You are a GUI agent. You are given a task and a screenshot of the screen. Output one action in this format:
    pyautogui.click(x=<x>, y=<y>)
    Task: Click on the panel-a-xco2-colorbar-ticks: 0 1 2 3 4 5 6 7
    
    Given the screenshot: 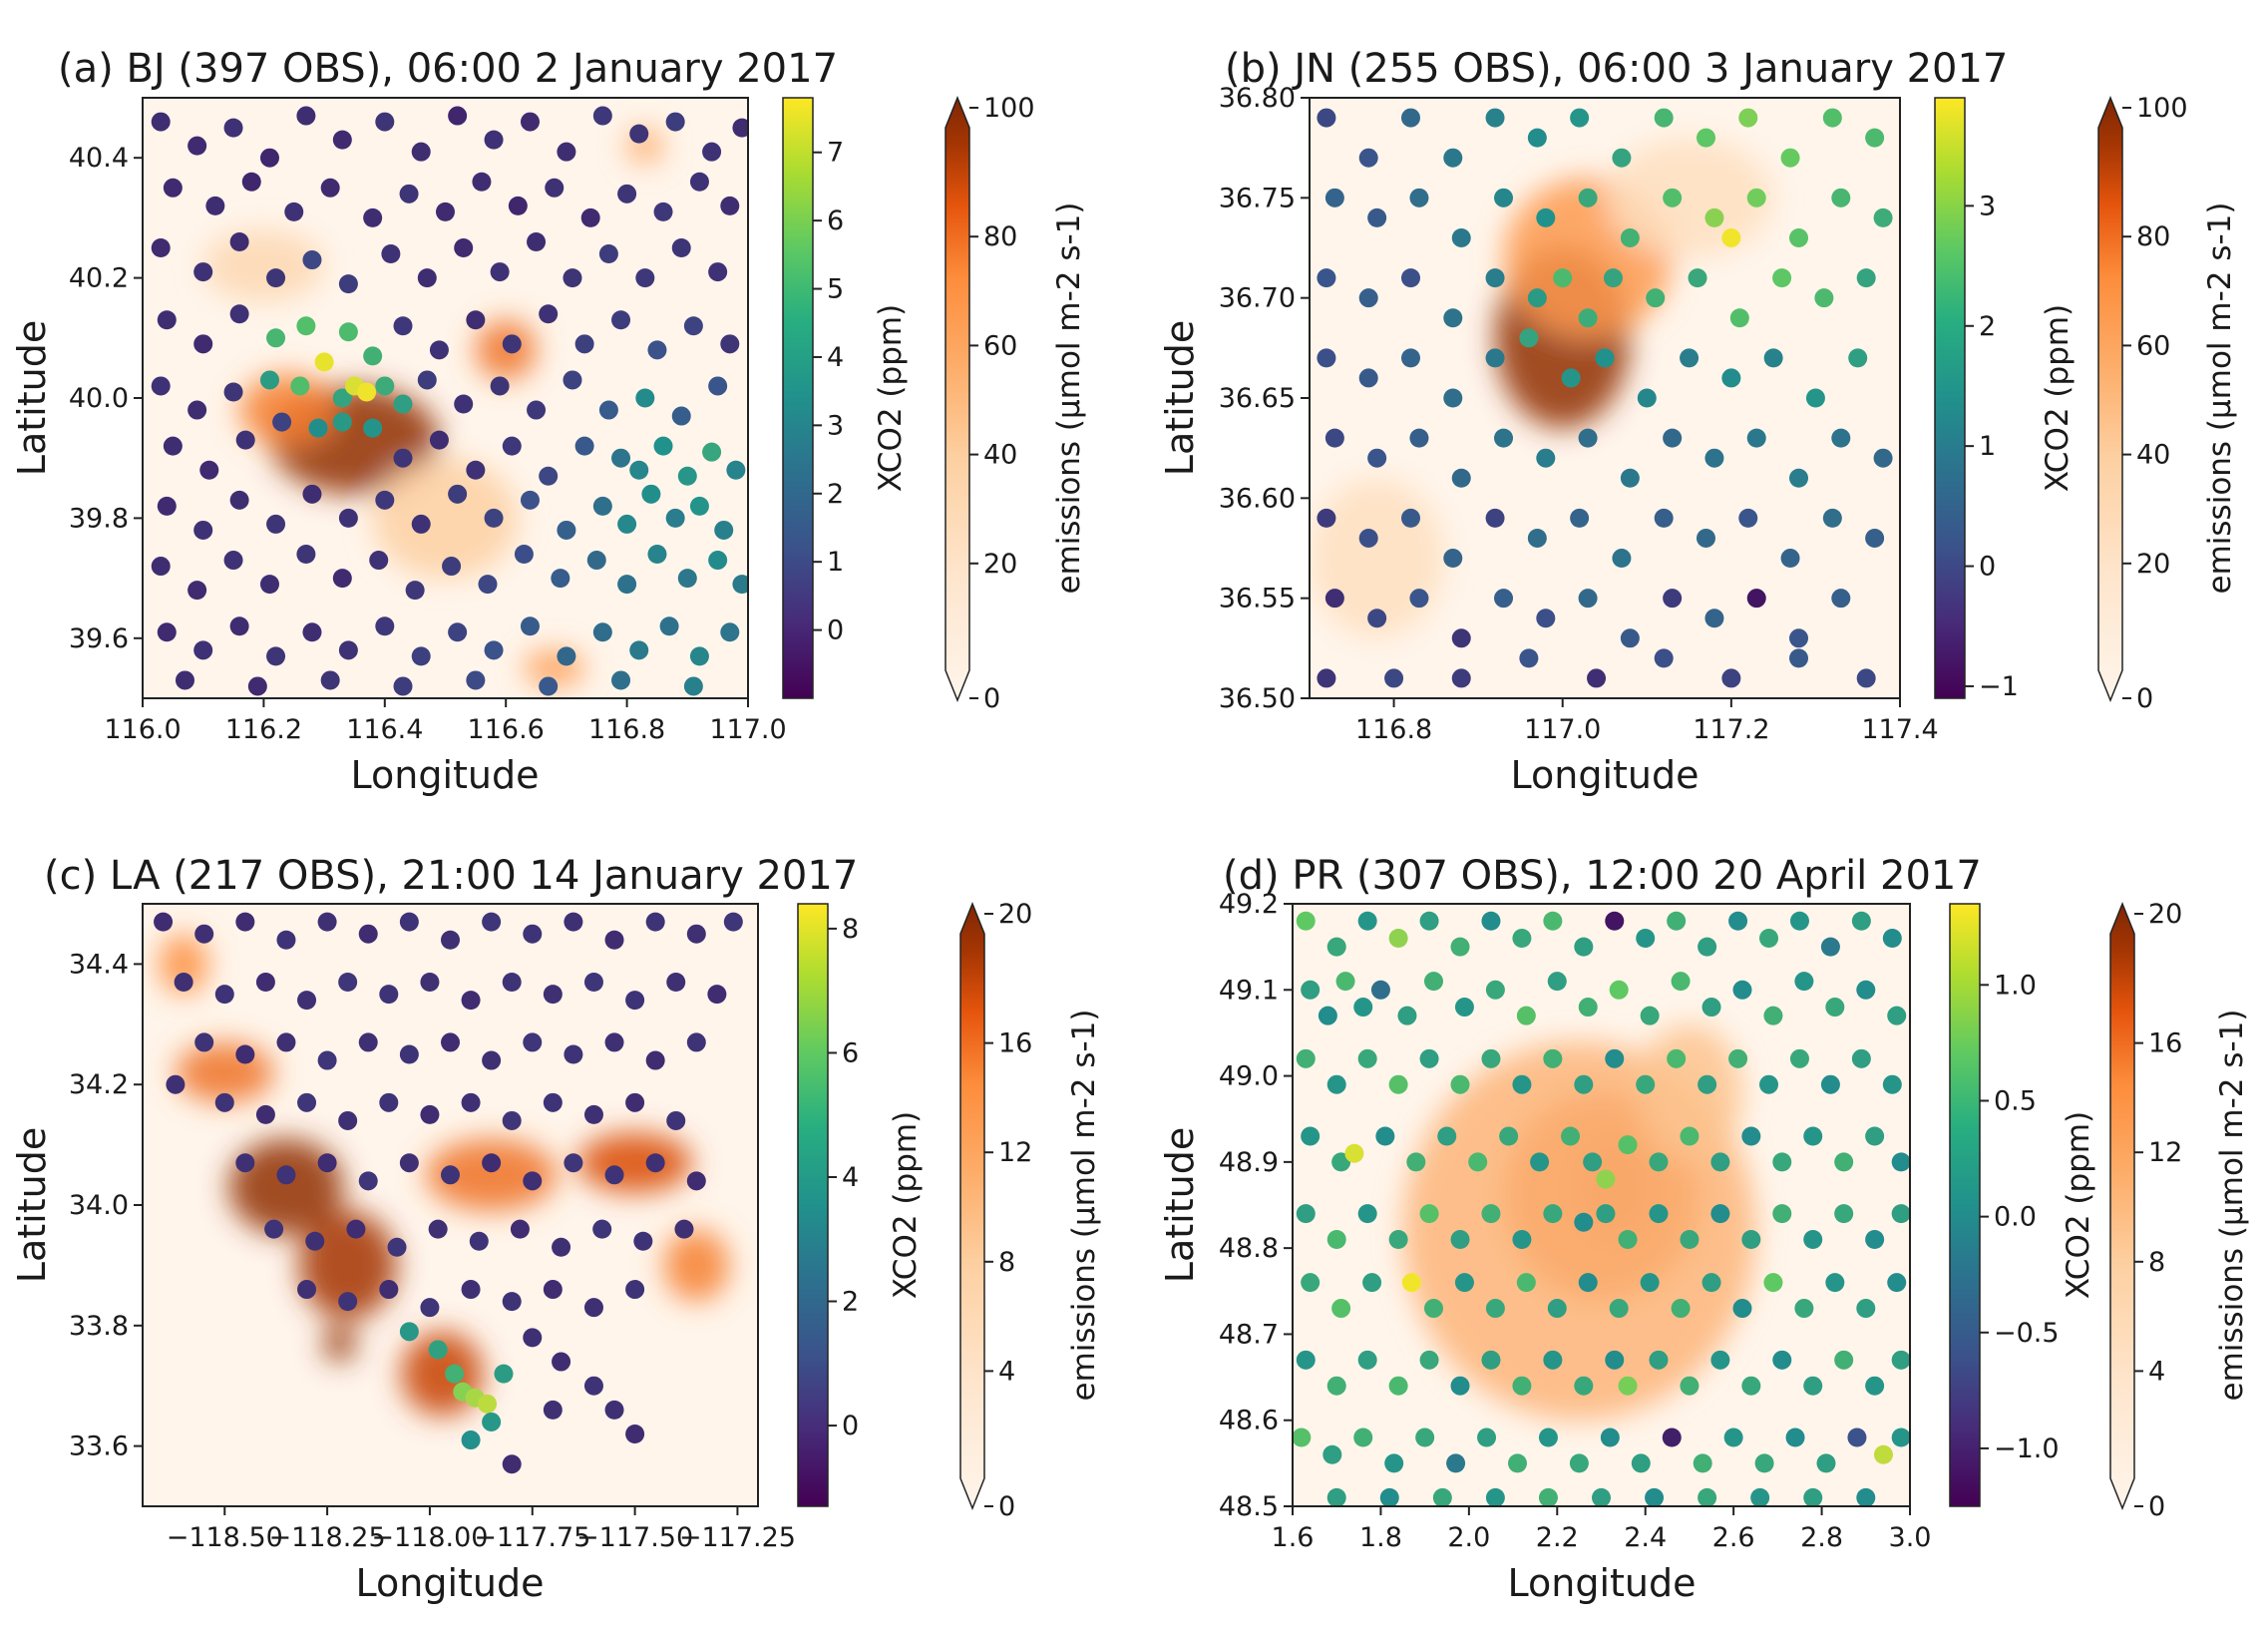 What is the action you would take?
    pyautogui.click(x=828, y=392)
    